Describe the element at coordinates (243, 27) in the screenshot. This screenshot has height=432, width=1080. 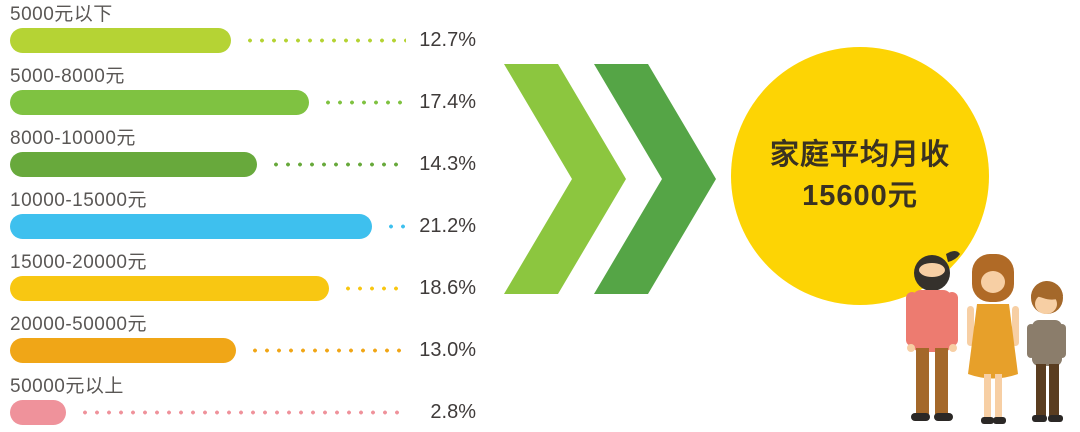
I see `bar-row: 5000元以下 12.7%` at that location.